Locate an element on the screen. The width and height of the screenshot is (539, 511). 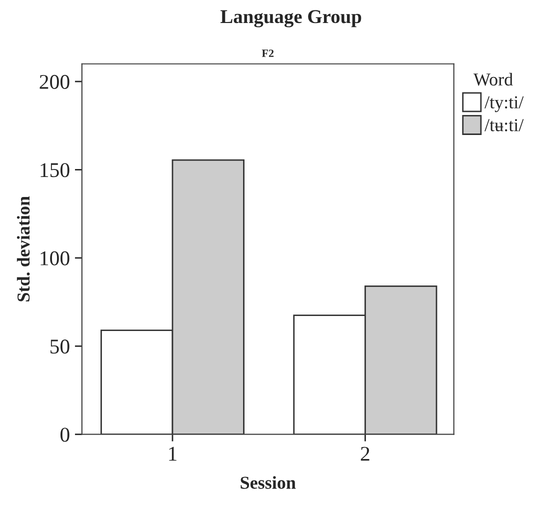
x-tick-label: 2 is located at coordinates (365, 453).